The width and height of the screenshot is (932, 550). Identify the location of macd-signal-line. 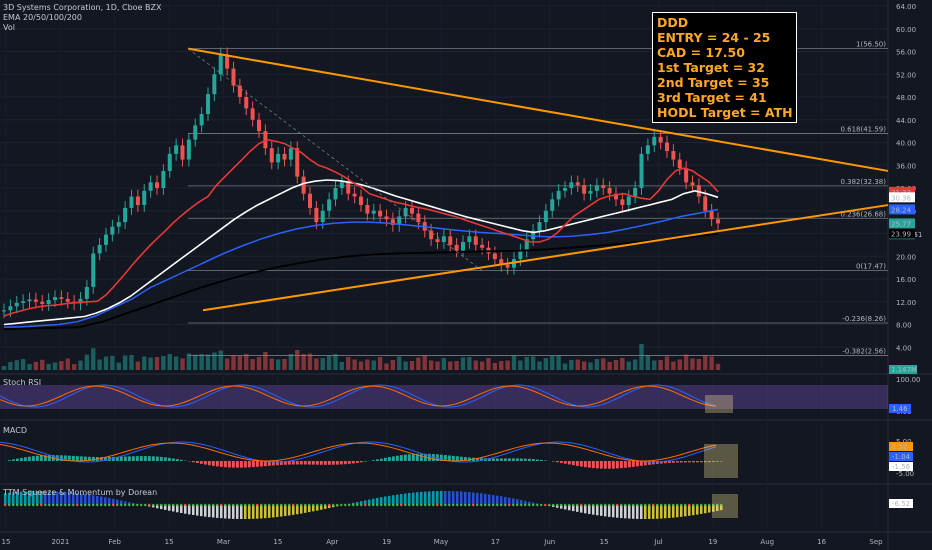
(358, 452).